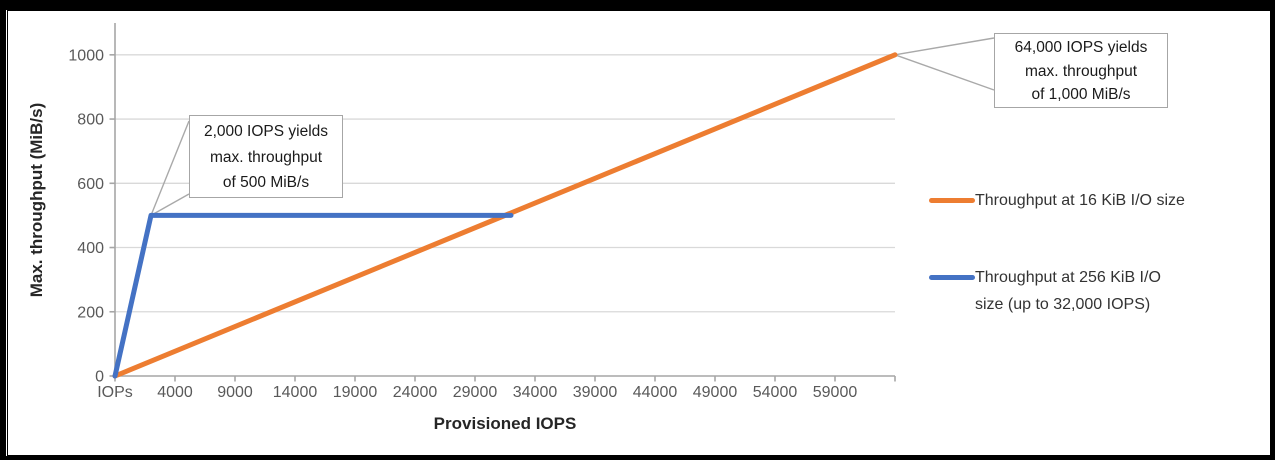 This screenshot has width=1275, height=460. Describe the element at coordinates (235, 392) in the screenshot. I see `svg-text: 9000` at that location.